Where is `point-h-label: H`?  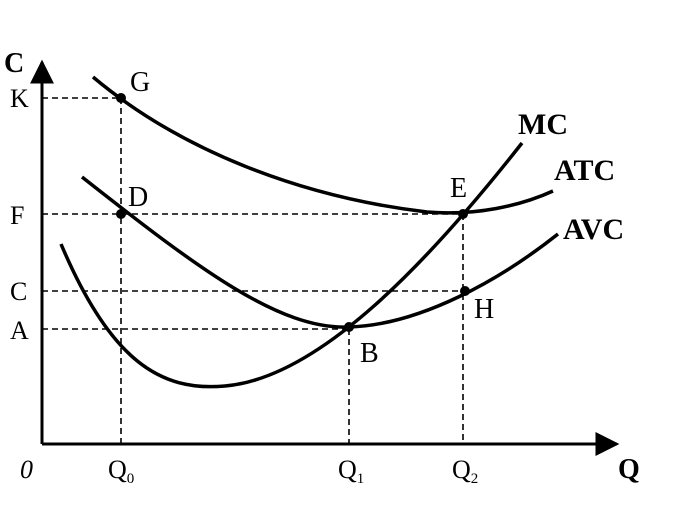
point-h-label: H is located at coordinates (484, 309).